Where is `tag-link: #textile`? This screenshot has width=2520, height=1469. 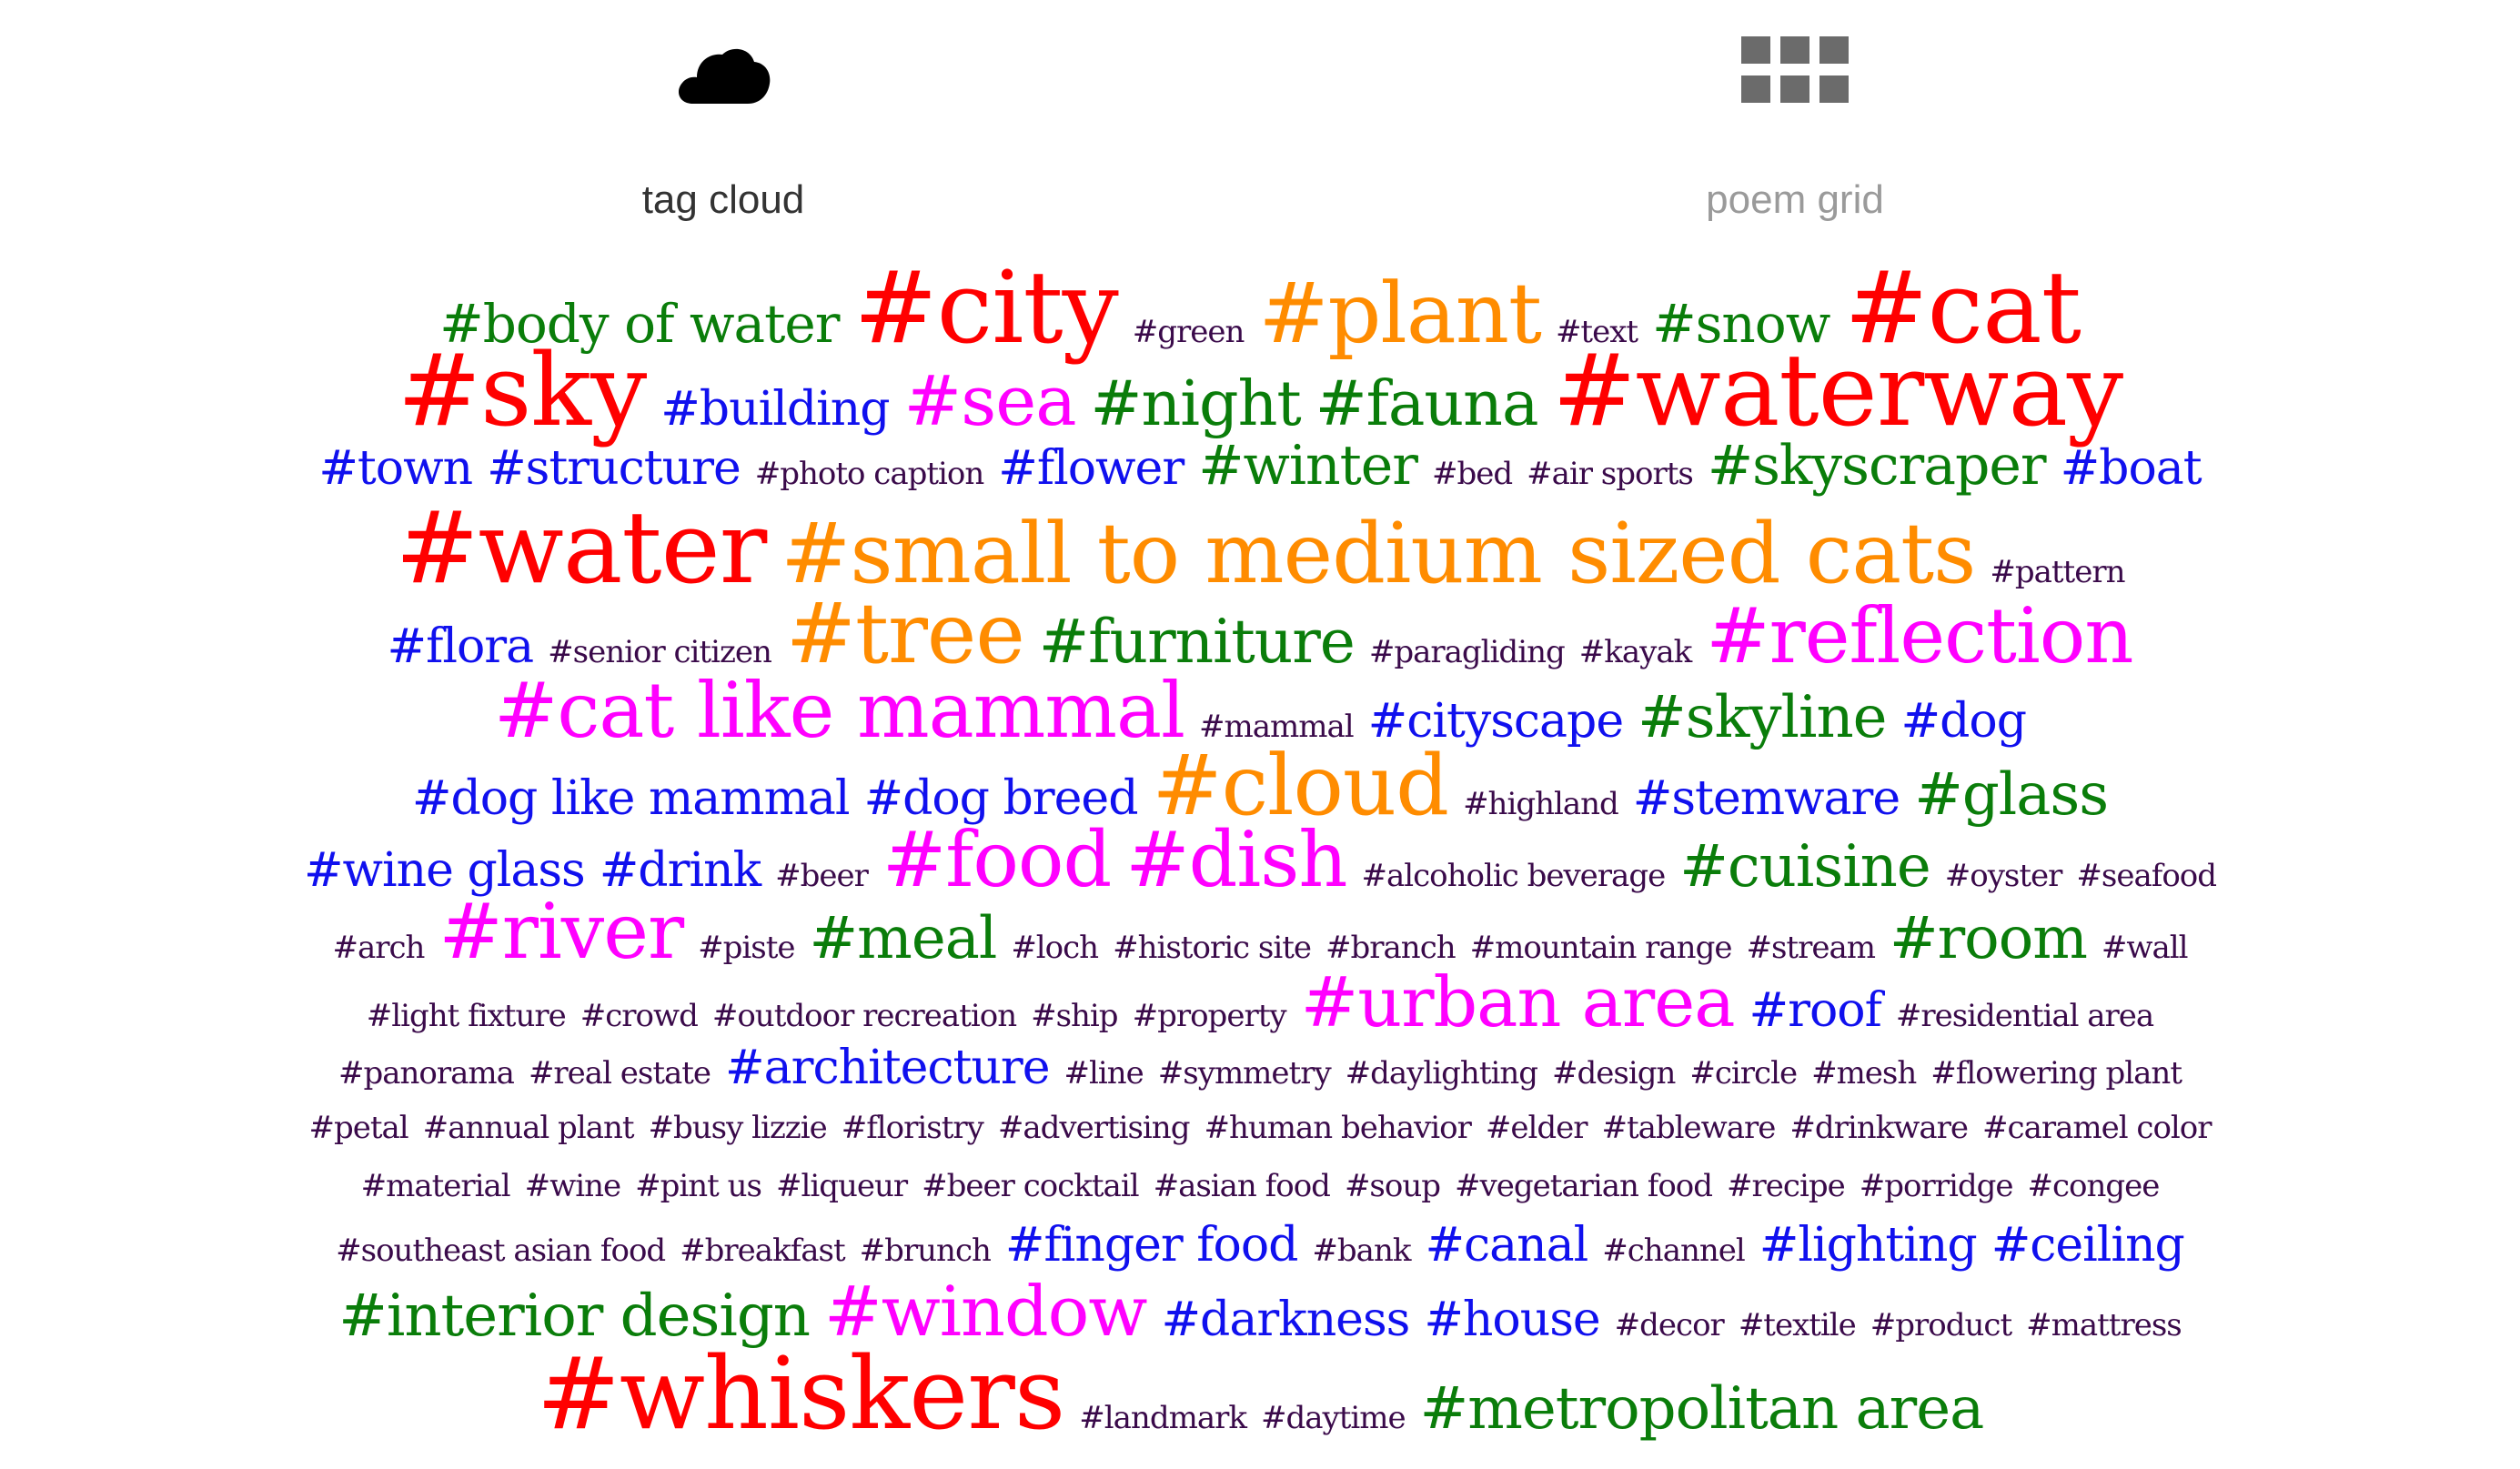 tag-link: #textile is located at coordinates (1798, 1325).